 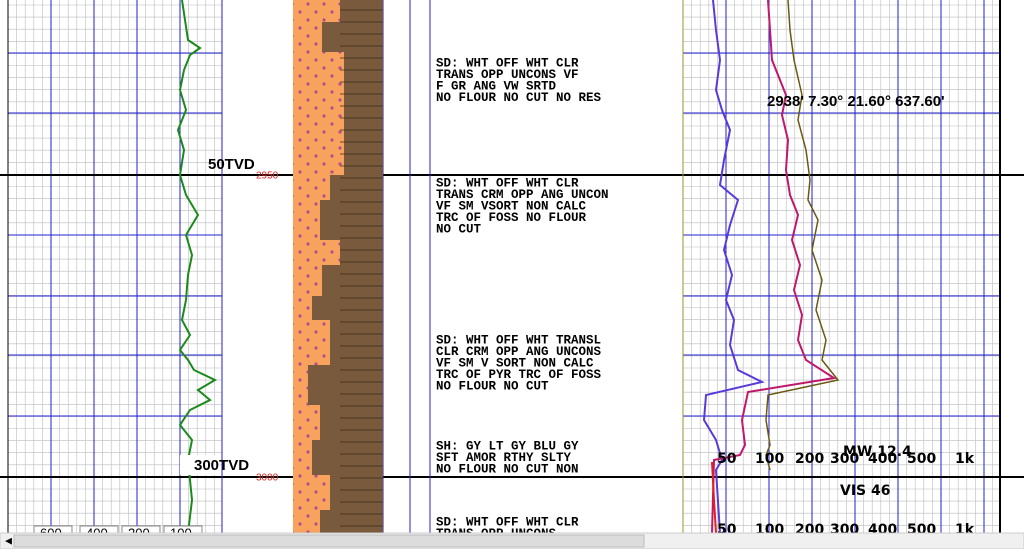 What do you see at coordinates (769, 459) in the screenshot?
I see `gas-scale-label: 100` at bounding box center [769, 459].